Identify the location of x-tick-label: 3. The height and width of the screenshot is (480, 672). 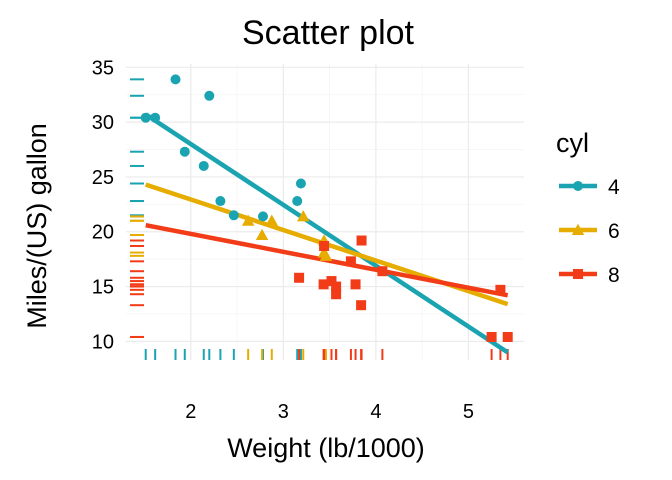
(283, 412).